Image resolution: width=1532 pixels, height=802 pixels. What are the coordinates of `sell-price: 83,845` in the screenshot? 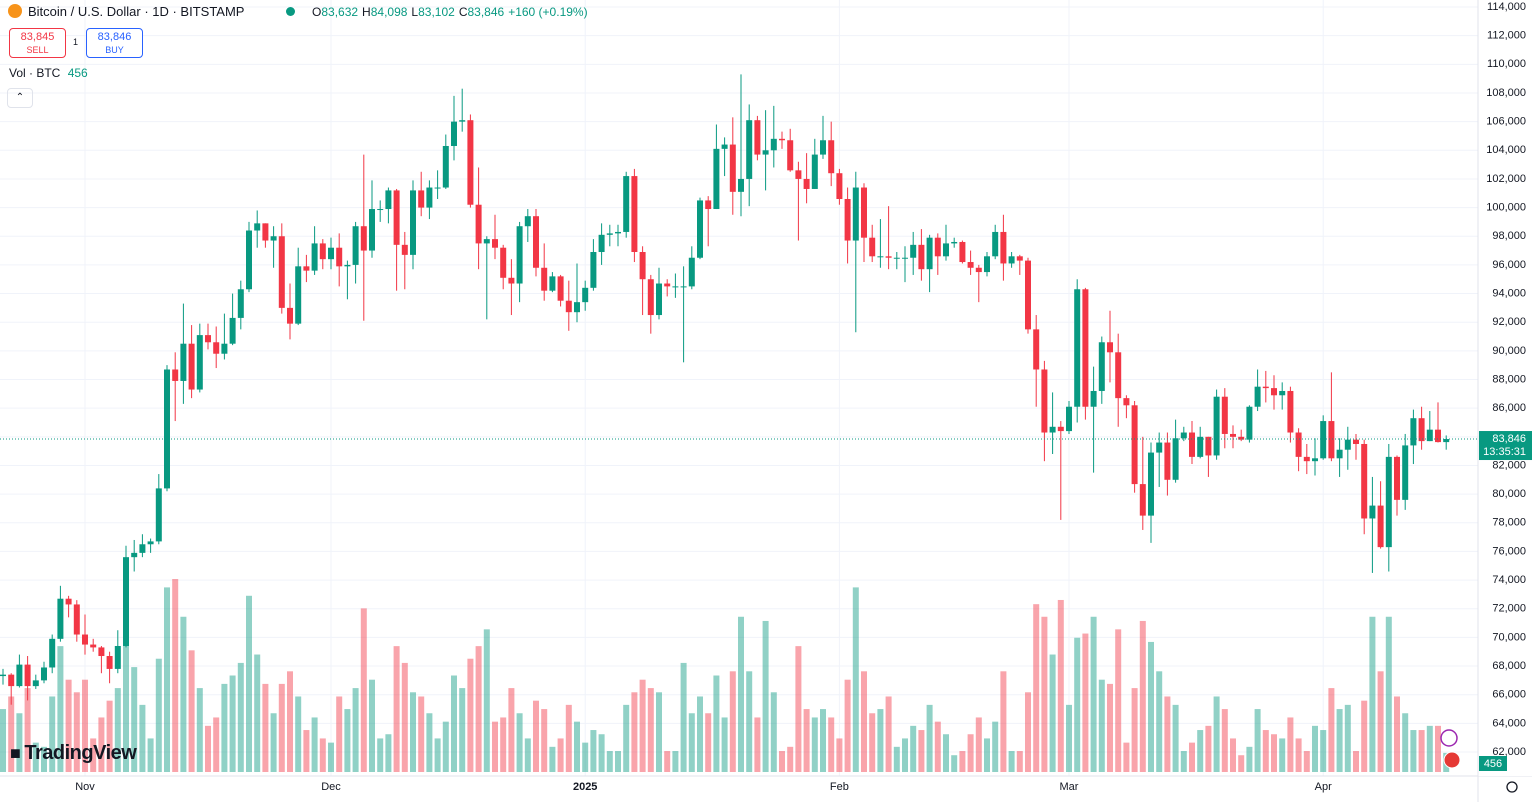 It's located at (37, 37).